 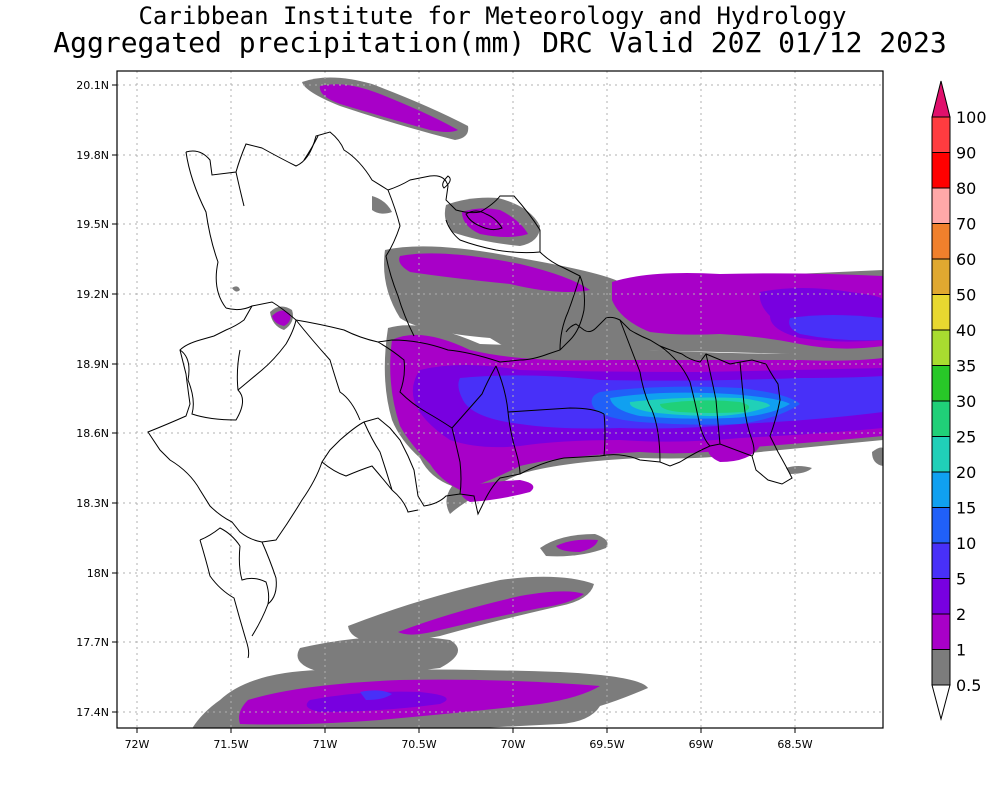 What do you see at coordinates (484, 220) in the screenshot?
I see `island-small` at bounding box center [484, 220].